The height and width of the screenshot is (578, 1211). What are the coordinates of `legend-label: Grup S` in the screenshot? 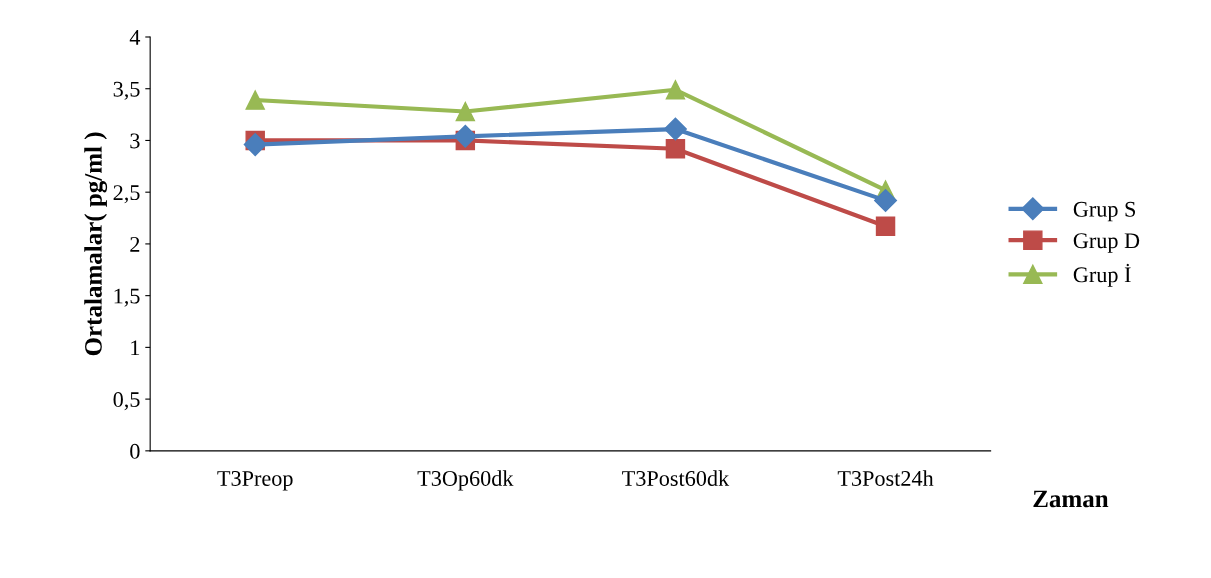 It's located at (1104, 211).